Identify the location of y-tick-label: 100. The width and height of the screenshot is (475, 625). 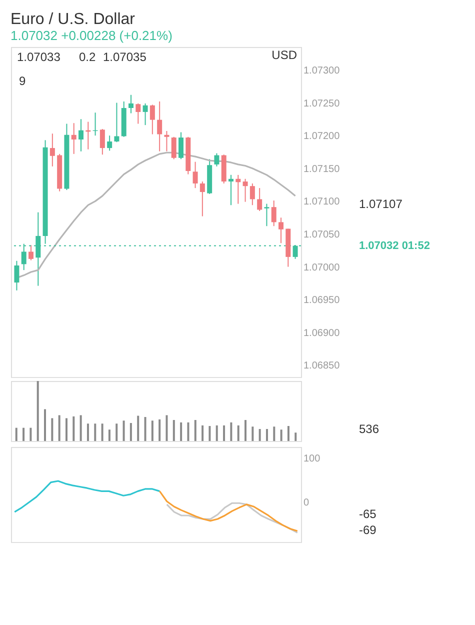
(312, 459).